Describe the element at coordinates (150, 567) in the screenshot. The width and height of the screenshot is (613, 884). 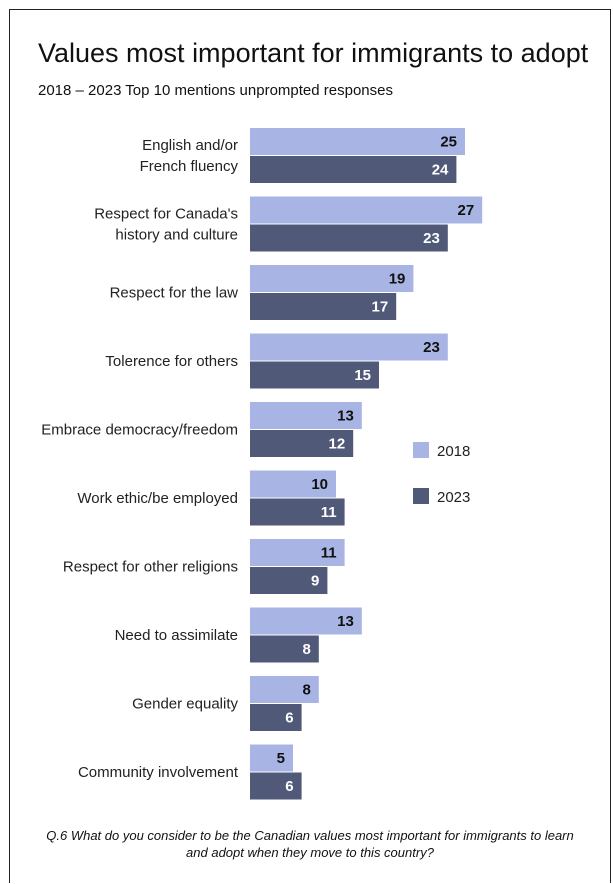
I see `category-label: Respect for other religions` at that location.